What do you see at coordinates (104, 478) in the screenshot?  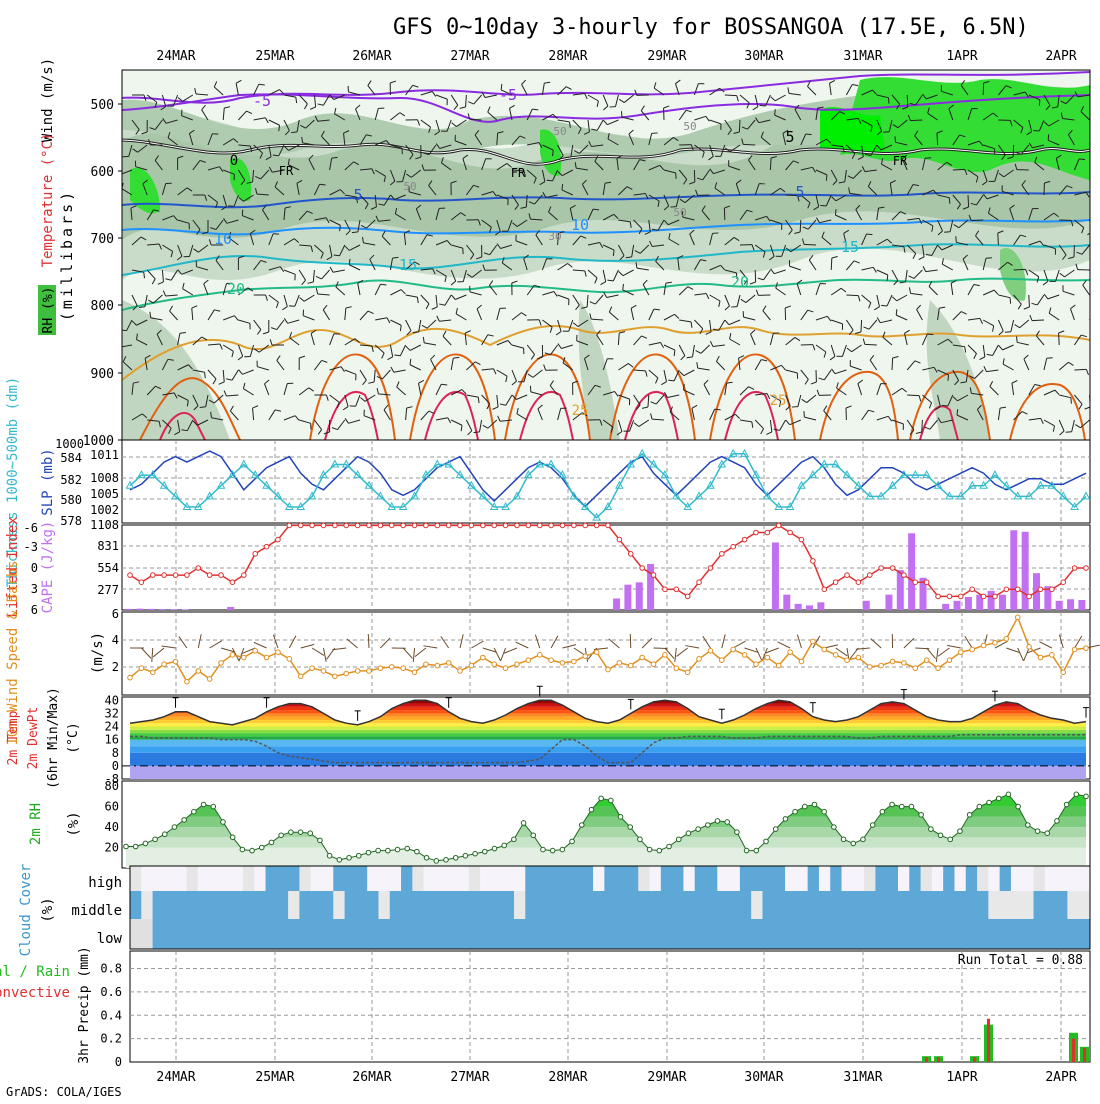 I see `slp-tick-label: 1008` at bounding box center [104, 478].